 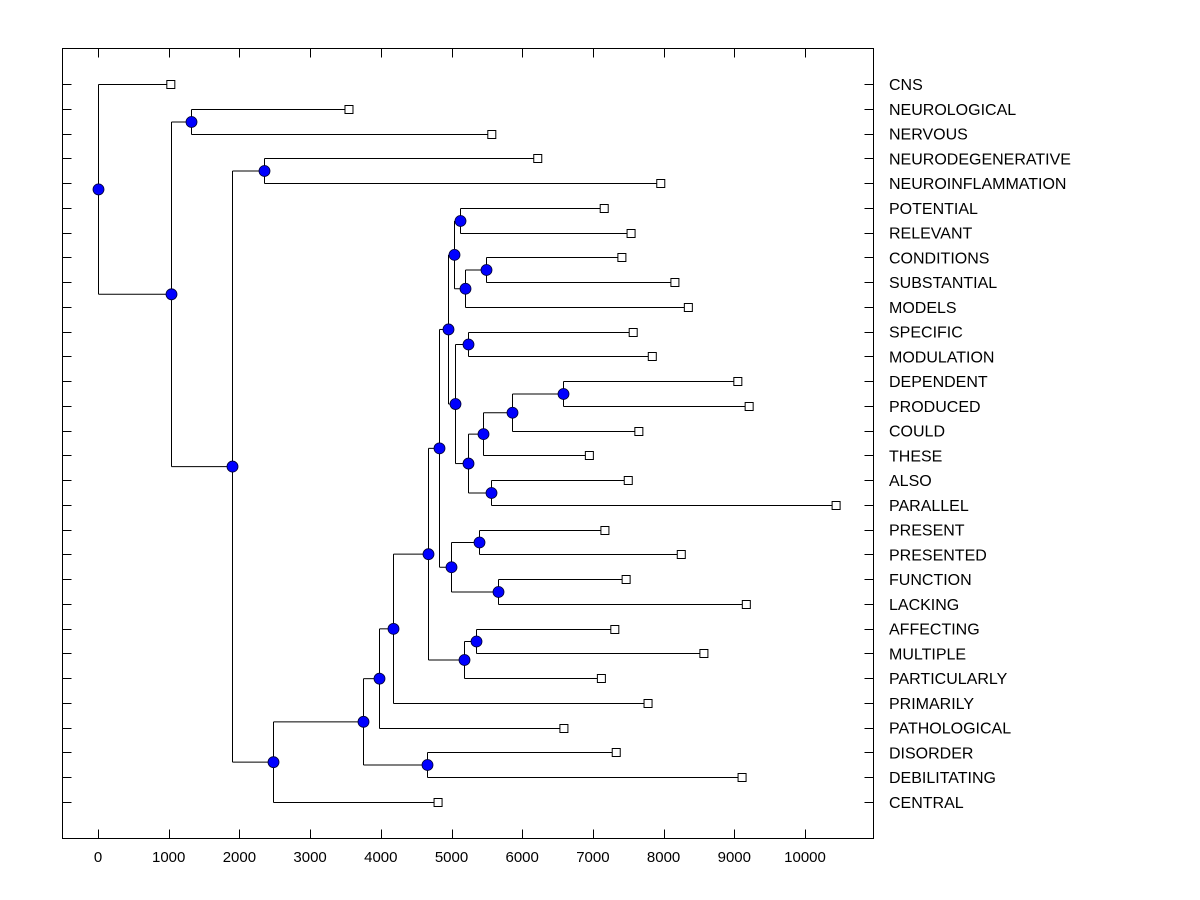 What do you see at coordinates (924, 605) in the screenshot?
I see `leaf-label: LACKING` at bounding box center [924, 605].